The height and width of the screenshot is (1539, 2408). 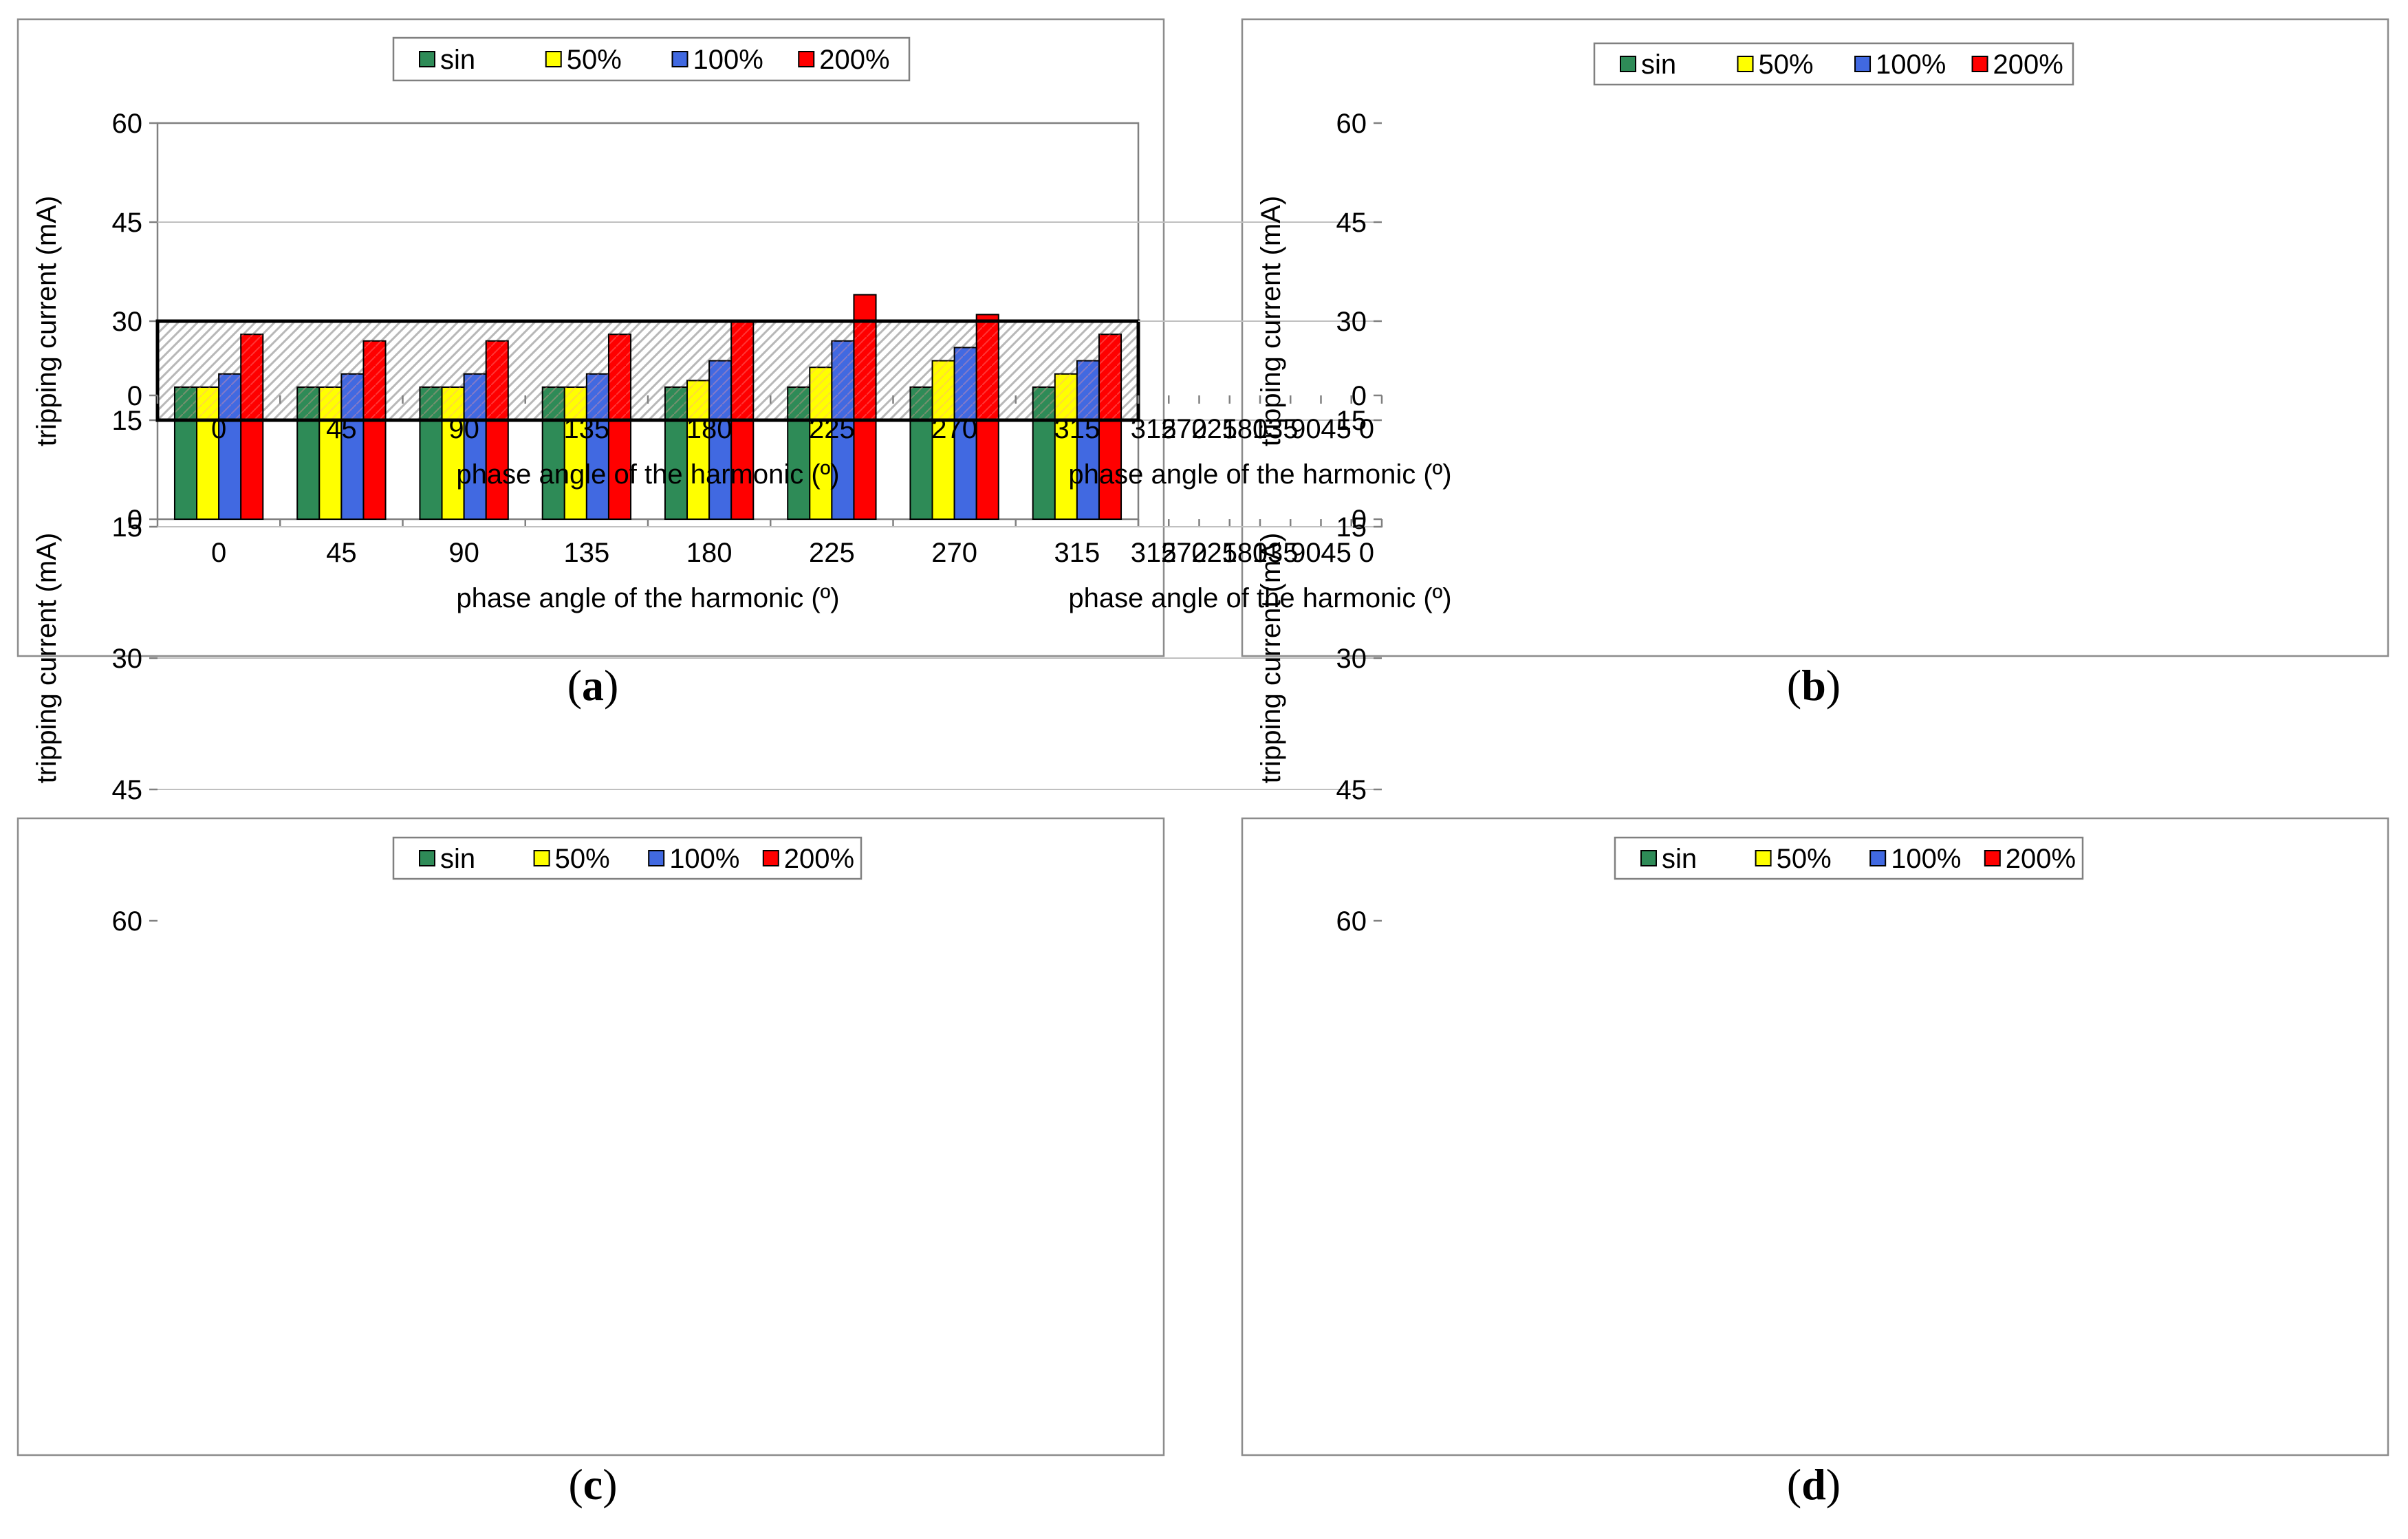 I want to click on panel-caption: (b), so click(x=1814, y=685).